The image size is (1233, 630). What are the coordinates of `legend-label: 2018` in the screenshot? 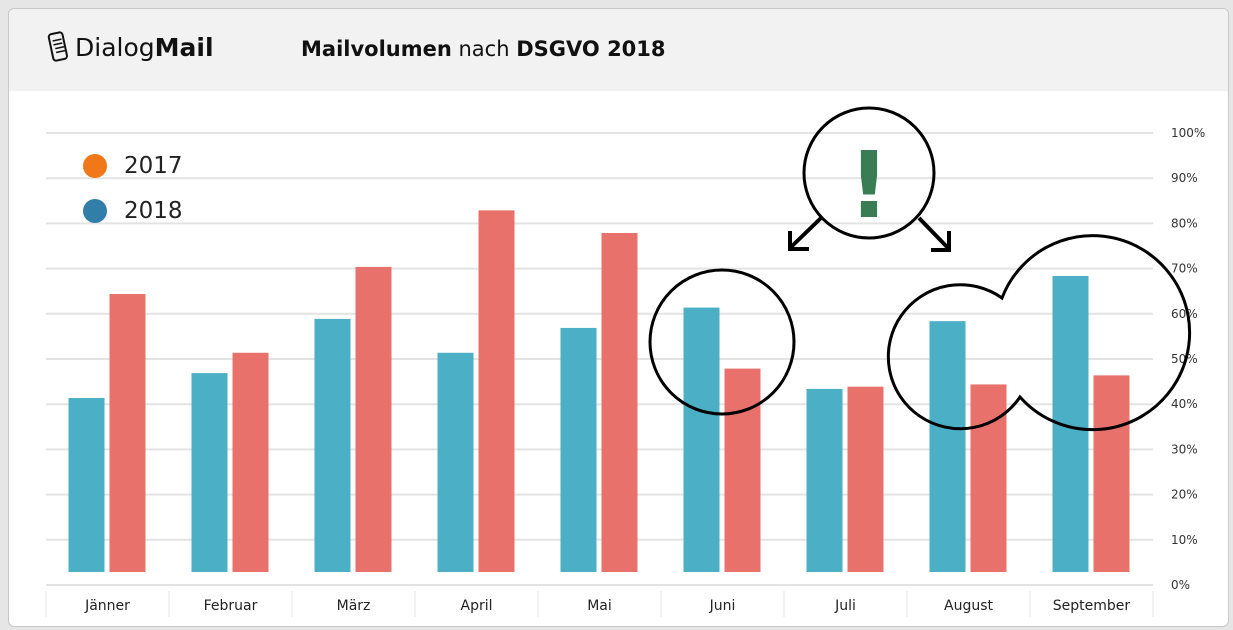 It's located at (153, 210).